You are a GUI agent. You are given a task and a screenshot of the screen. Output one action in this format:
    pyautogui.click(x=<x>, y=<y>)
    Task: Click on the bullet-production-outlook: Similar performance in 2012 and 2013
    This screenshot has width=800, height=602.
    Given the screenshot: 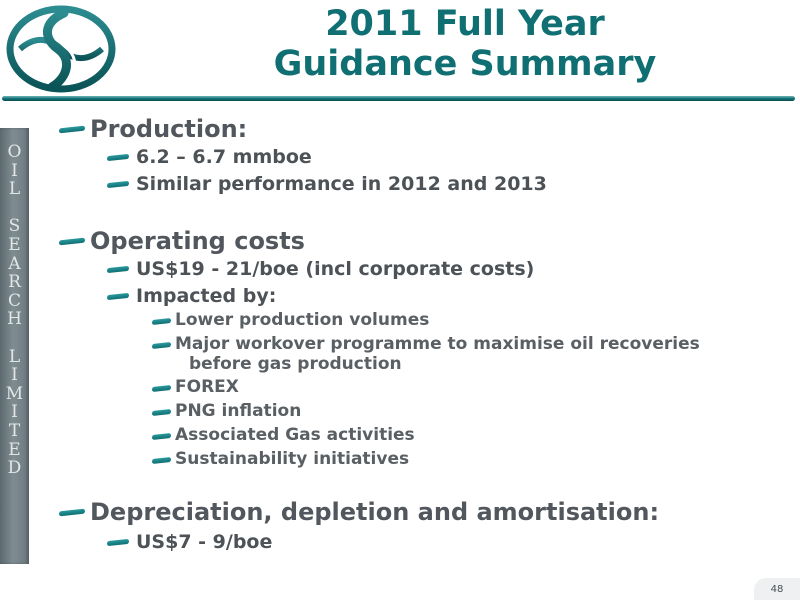 What is the action you would take?
    pyautogui.click(x=341, y=184)
    